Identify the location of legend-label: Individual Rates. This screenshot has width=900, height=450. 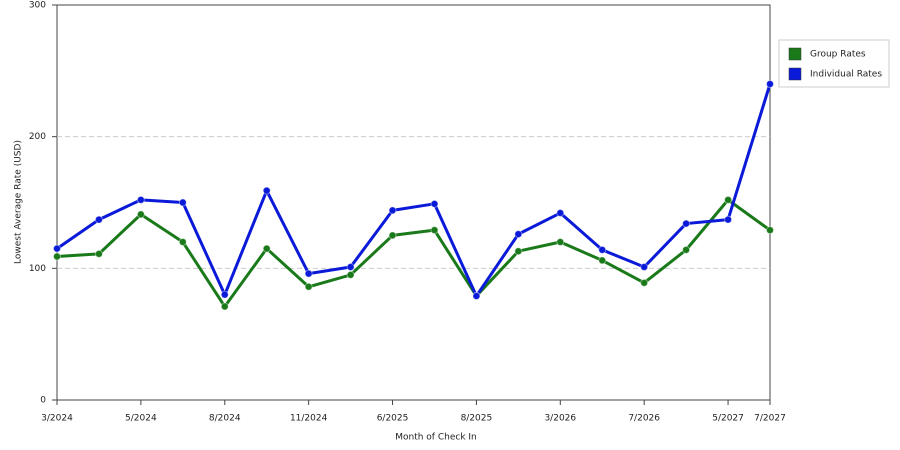
(846, 75).